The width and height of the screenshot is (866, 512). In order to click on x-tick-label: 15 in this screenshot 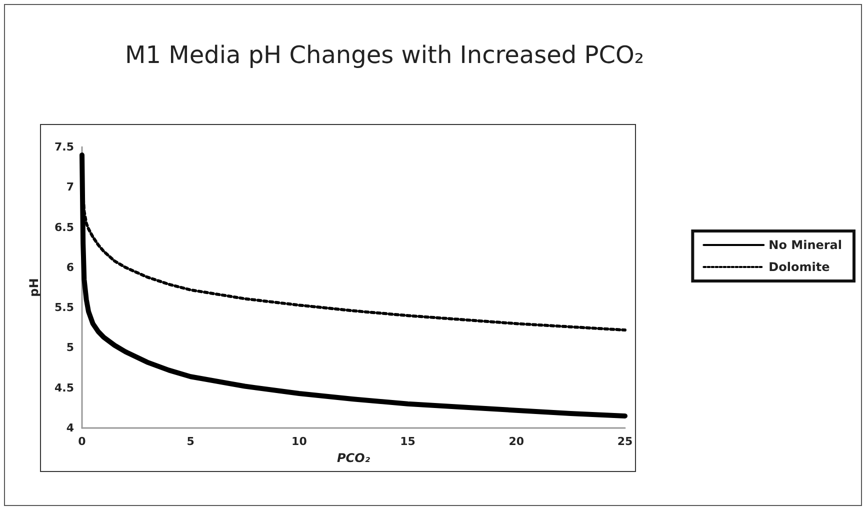, I will do `click(408, 441)`.